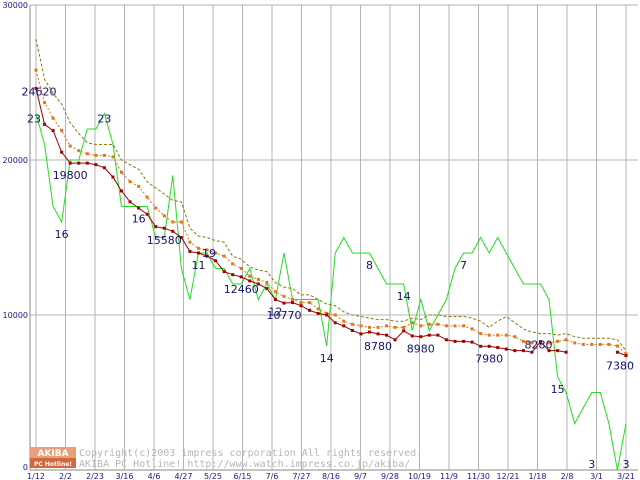 This screenshot has width=640, height=480. What do you see at coordinates (15, 315) in the screenshot?
I see `y-tick-label: 10000` at bounding box center [15, 315].